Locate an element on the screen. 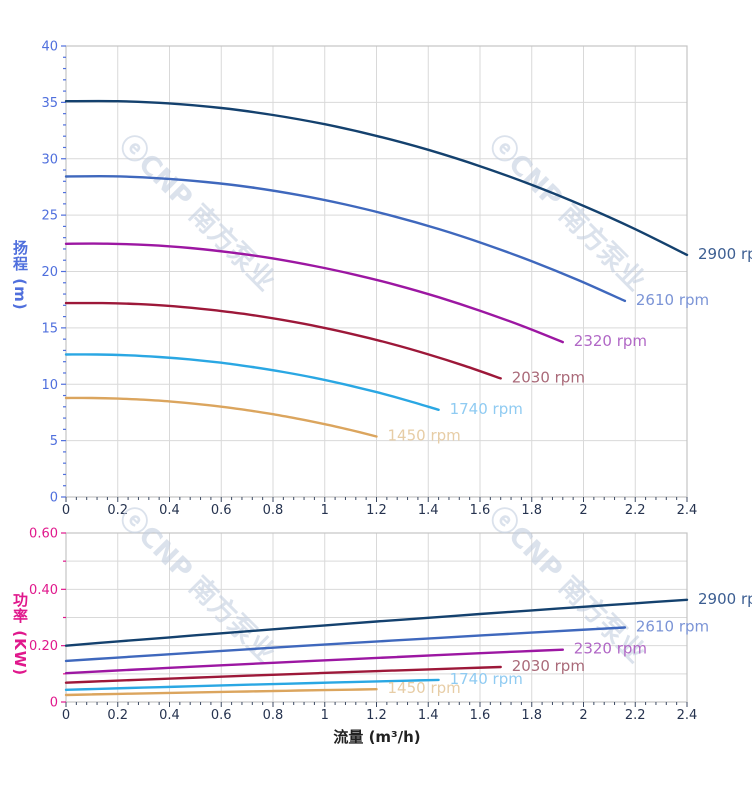 Image resolution: width=752 pixels, height=797 pixels. y-tick-label: 20 is located at coordinates (49, 272).